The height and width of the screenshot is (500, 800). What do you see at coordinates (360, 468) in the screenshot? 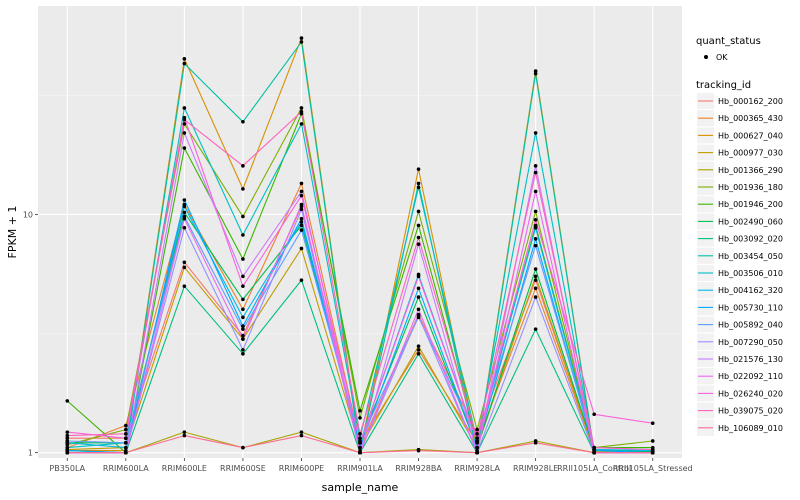
I see `x-tick-label: RRIM901LA` at bounding box center [360, 468].